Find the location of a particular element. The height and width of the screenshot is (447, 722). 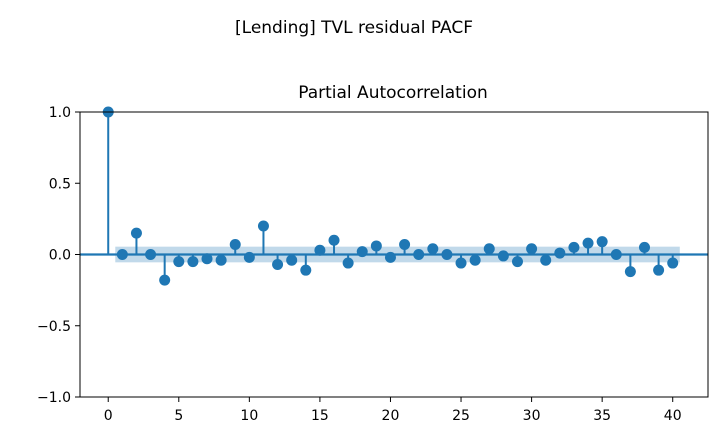

x-tick-label: 10 is located at coordinates (249, 416).